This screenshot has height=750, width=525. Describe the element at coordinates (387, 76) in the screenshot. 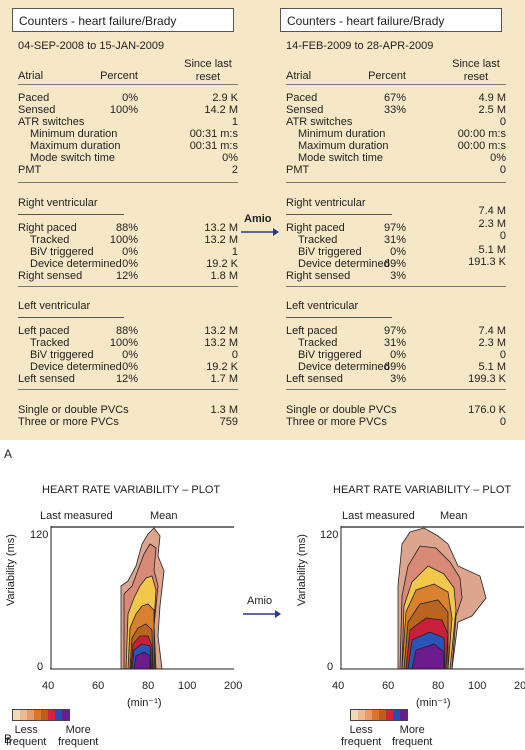

I see `header-percent: Percent` at that location.